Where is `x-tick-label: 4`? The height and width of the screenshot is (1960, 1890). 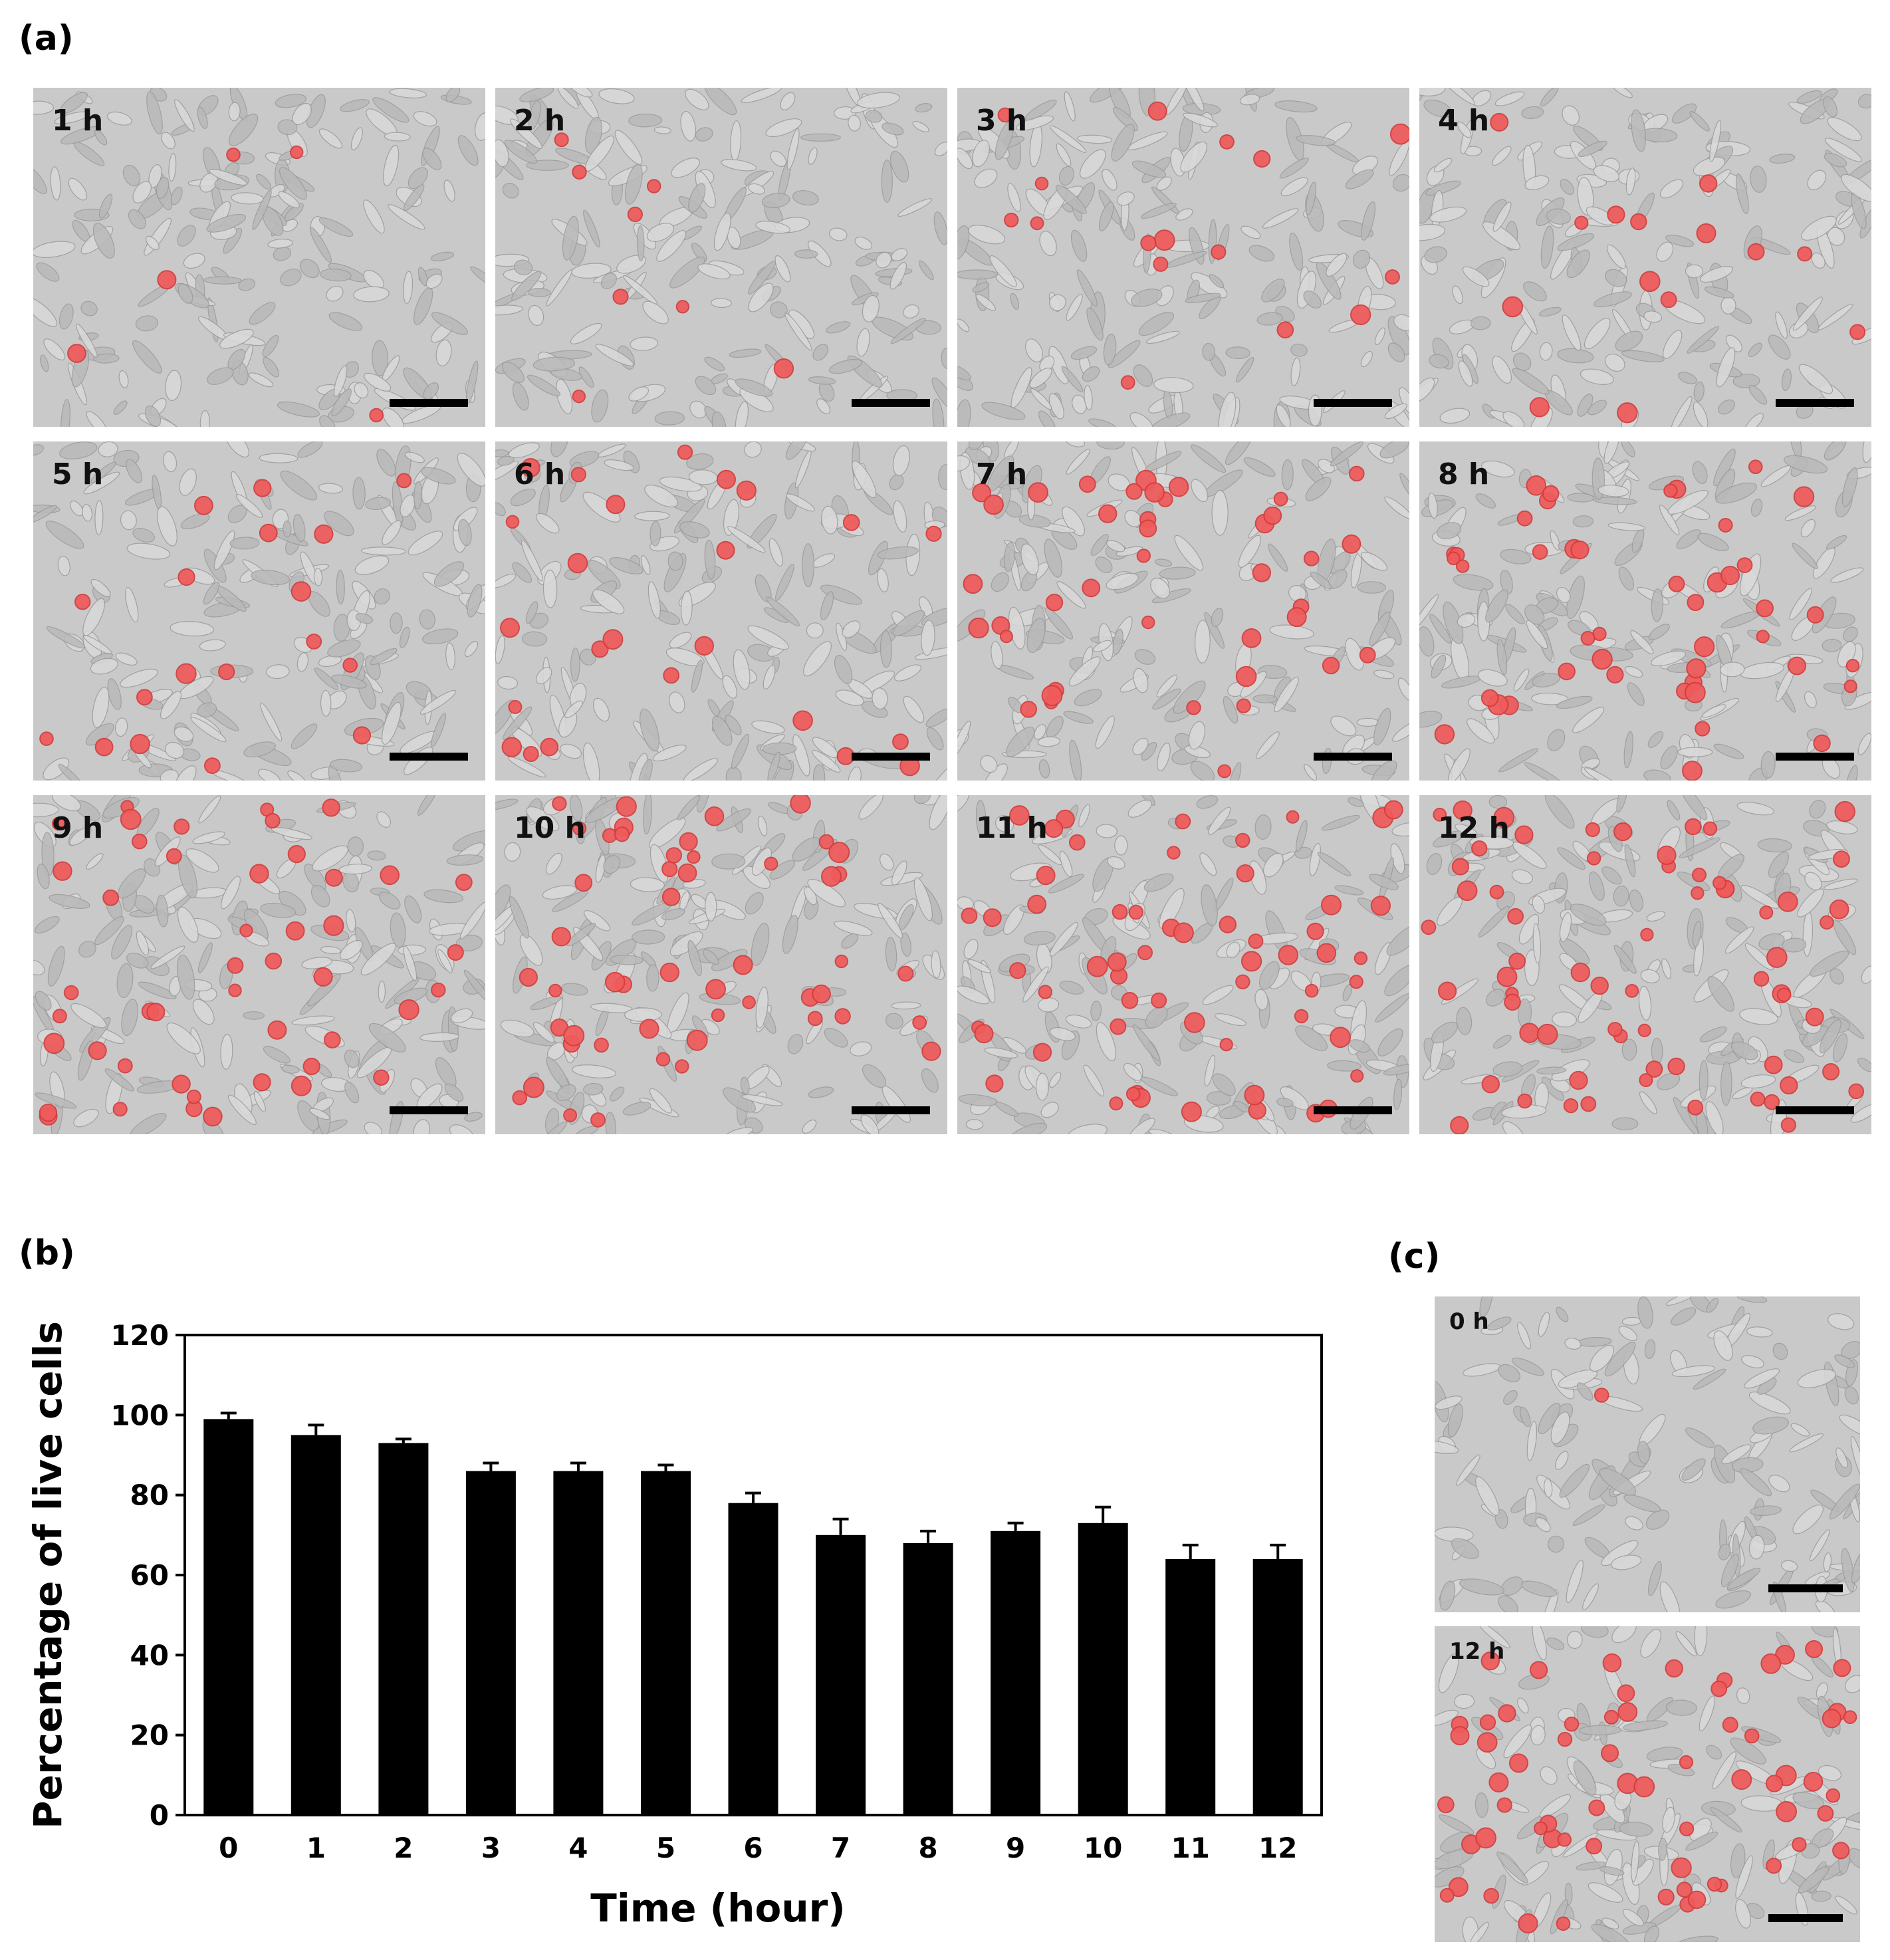 x-tick-label: 4 is located at coordinates (578, 1848).